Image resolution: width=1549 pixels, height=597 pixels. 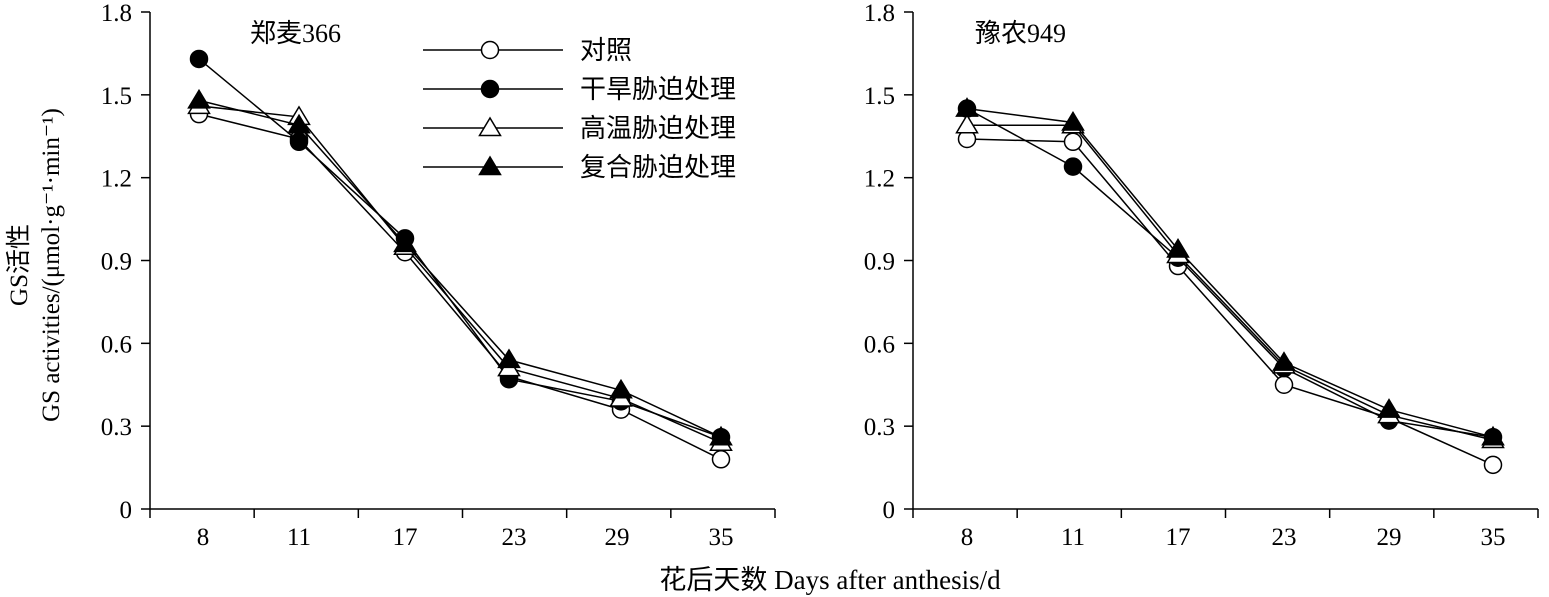 I want to click on legend-item: 复合胁迫处理, so click(x=579, y=167).